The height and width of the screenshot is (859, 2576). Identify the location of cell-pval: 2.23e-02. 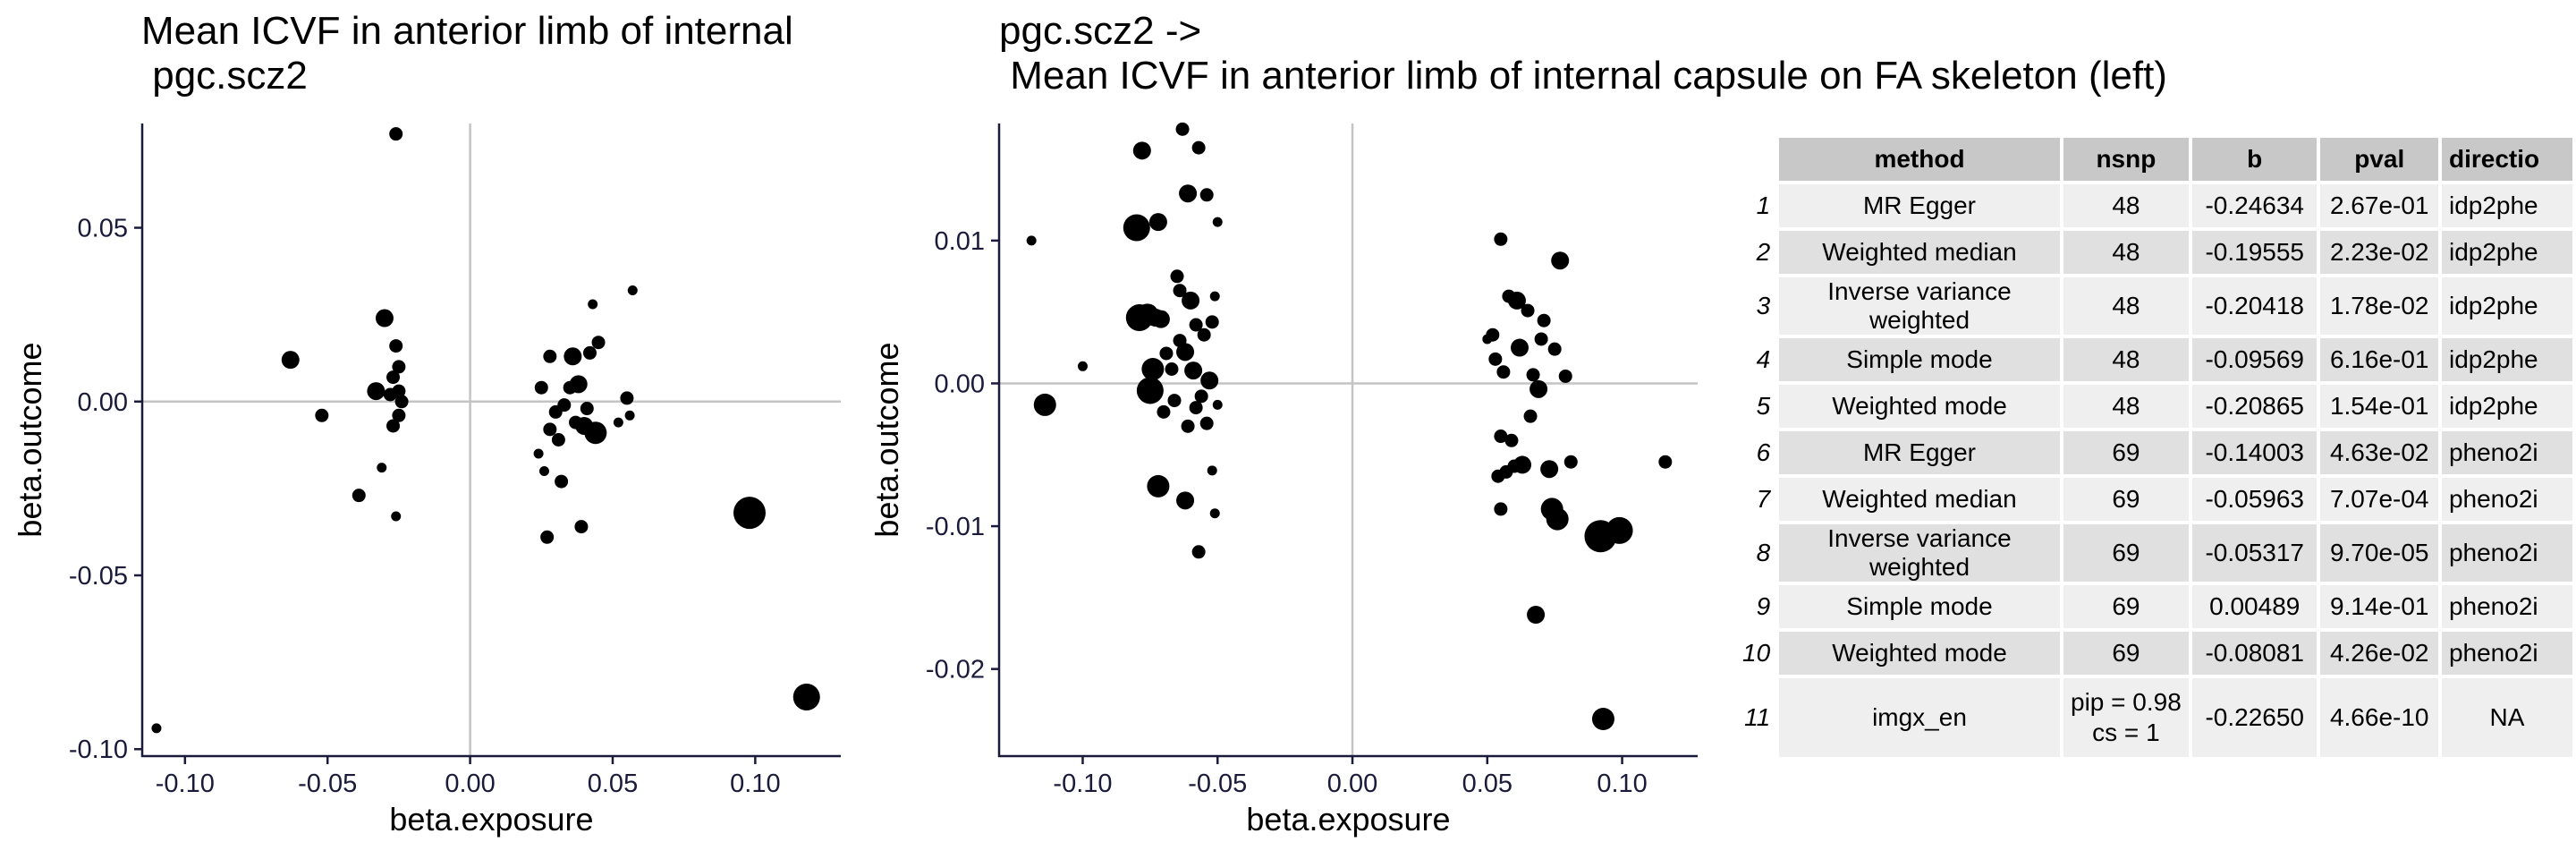
(2379, 252).